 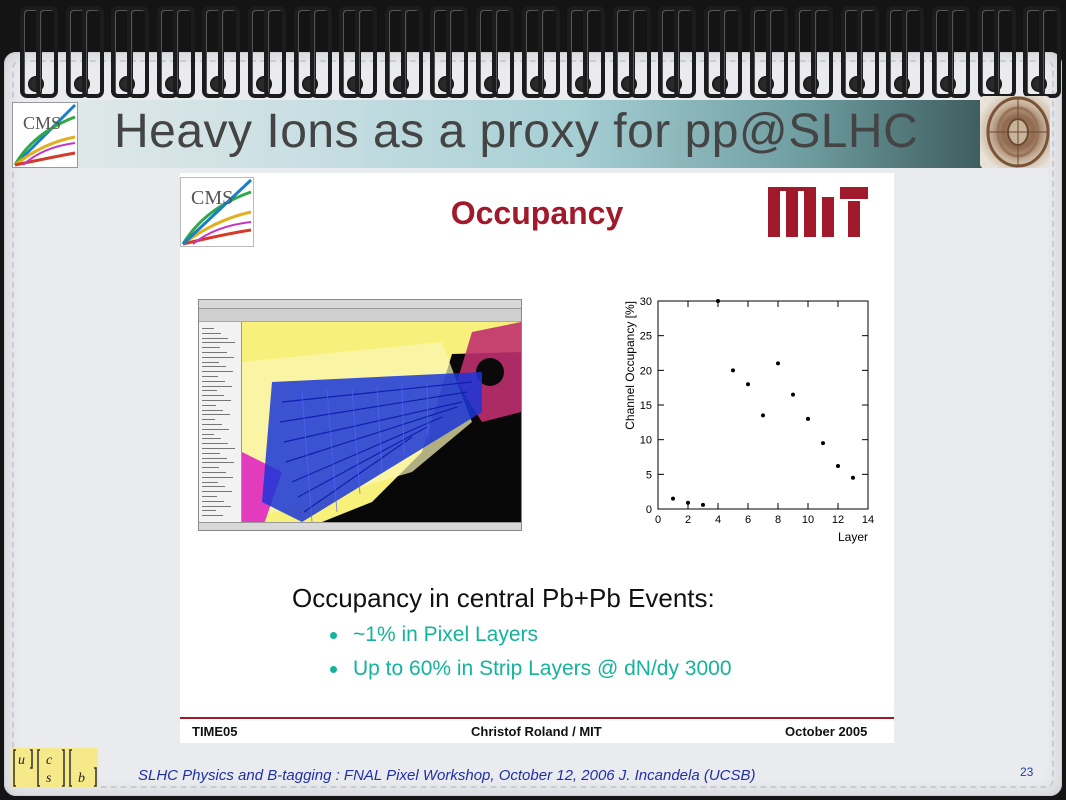 What do you see at coordinates (778, 520) in the screenshot?
I see `x-tick-label: 8` at bounding box center [778, 520].